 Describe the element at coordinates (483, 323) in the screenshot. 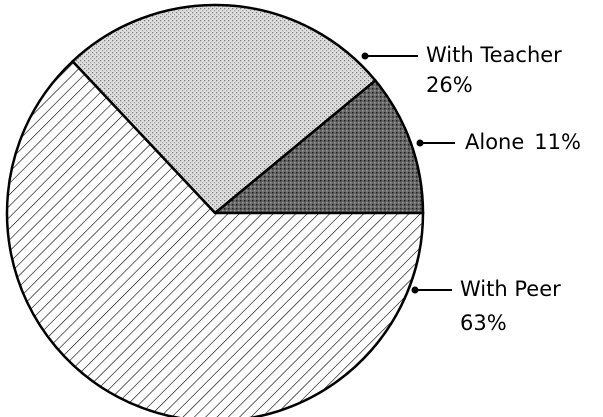

I see `slice-value: 63%` at that location.